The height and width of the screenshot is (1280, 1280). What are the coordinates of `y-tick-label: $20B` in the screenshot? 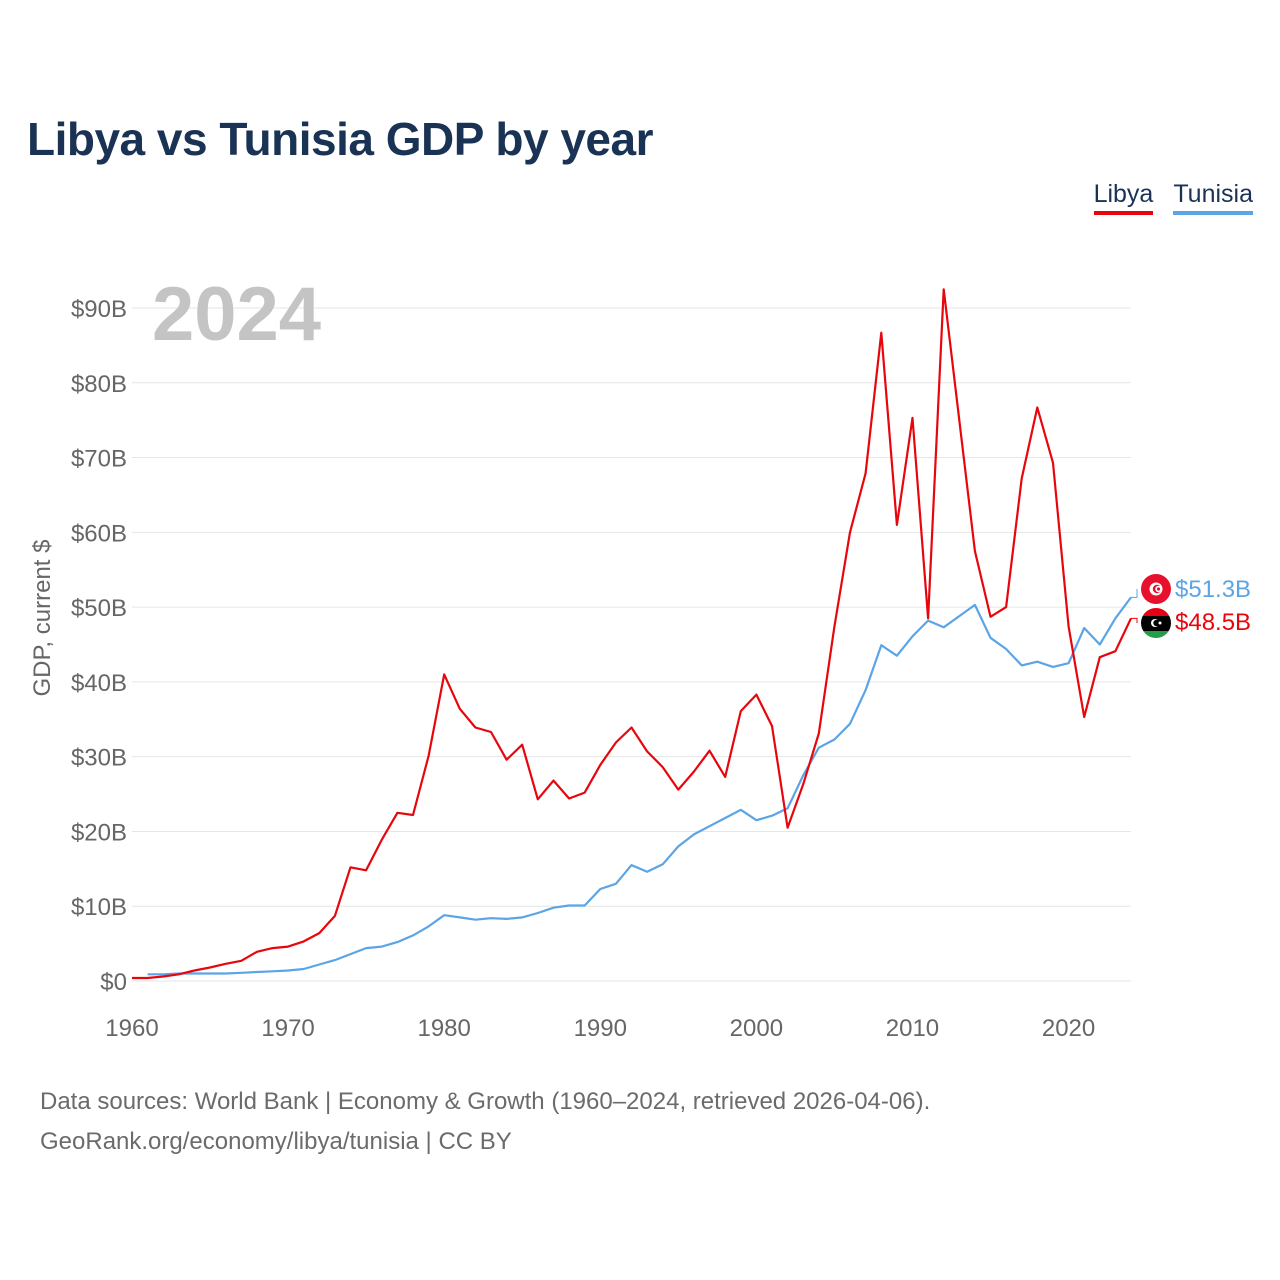 It's located at (99, 832).